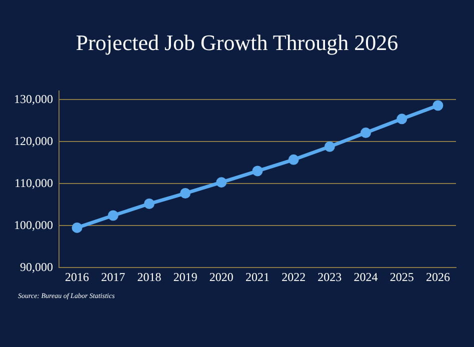 Image resolution: width=474 pixels, height=347 pixels. I want to click on x-tick-label: 2017, so click(113, 277).